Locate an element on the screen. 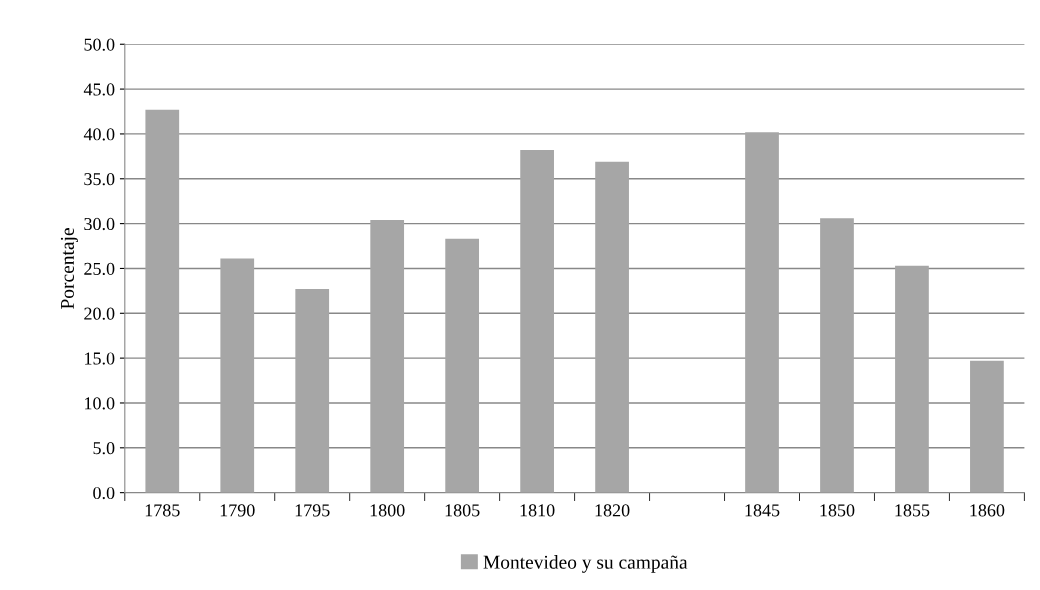 The width and height of the screenshot is (1040, 590). x-tick-label: 1810 is located at coordinates (537, 510).